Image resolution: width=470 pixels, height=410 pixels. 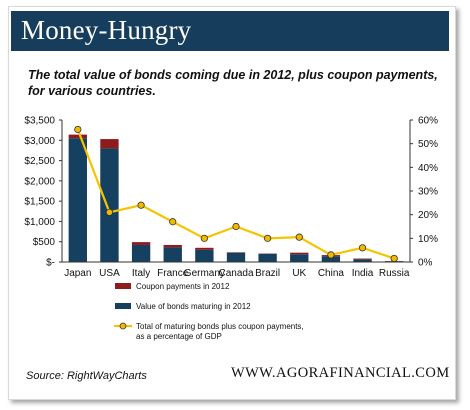 I want to click on left-tick-label: $500, so click(x=44, y=242).